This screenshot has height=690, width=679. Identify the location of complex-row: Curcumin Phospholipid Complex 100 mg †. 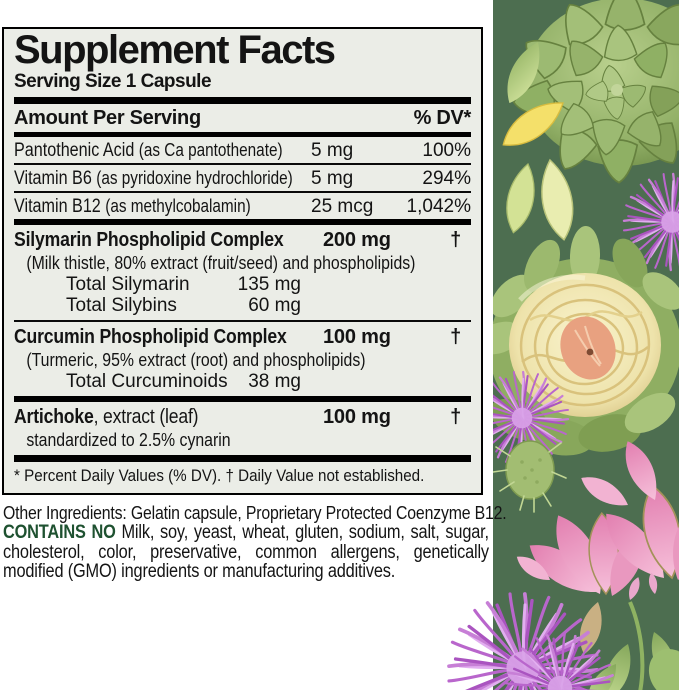
(242, 335).